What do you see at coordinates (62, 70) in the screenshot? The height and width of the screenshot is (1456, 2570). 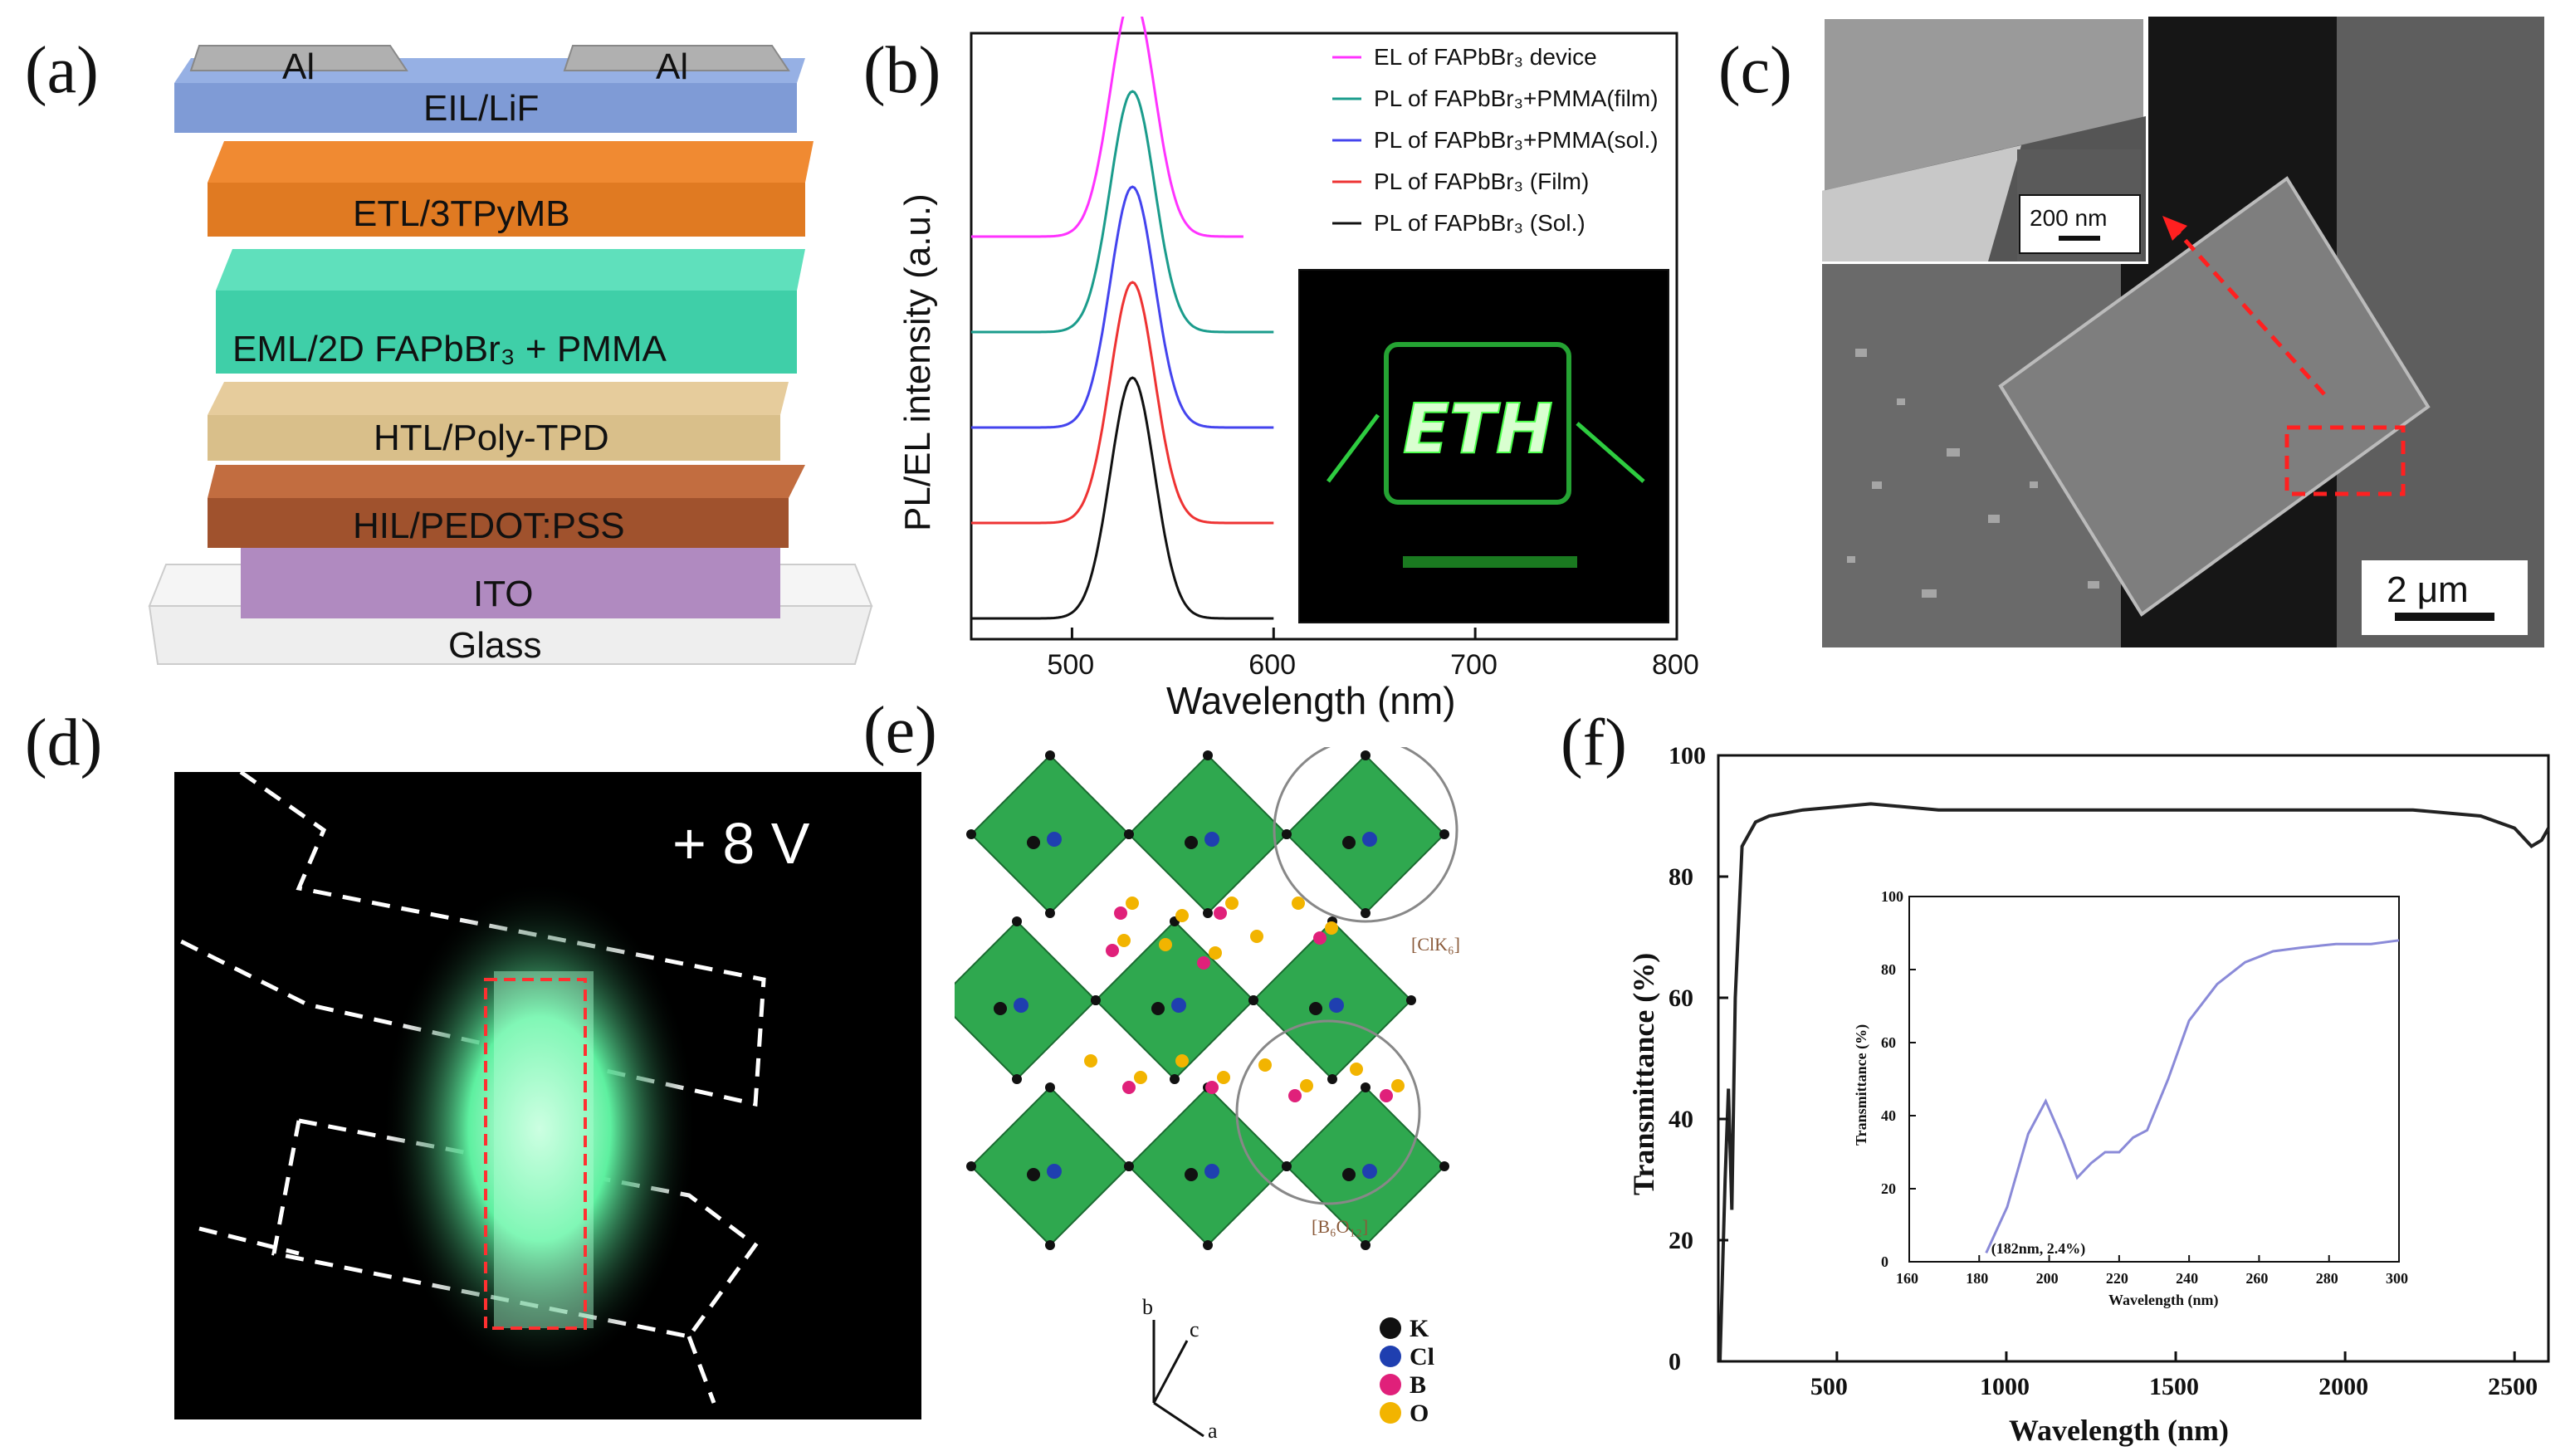 I see `panel-a-label: (a)` at bounding box center [62, 70].